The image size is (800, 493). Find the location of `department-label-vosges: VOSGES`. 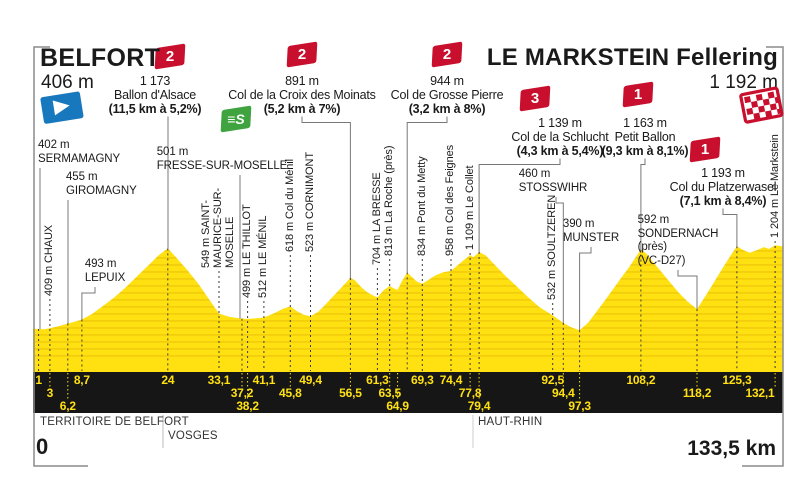

department-label-vosges: VOSGES is located at coordinates (193, 436).